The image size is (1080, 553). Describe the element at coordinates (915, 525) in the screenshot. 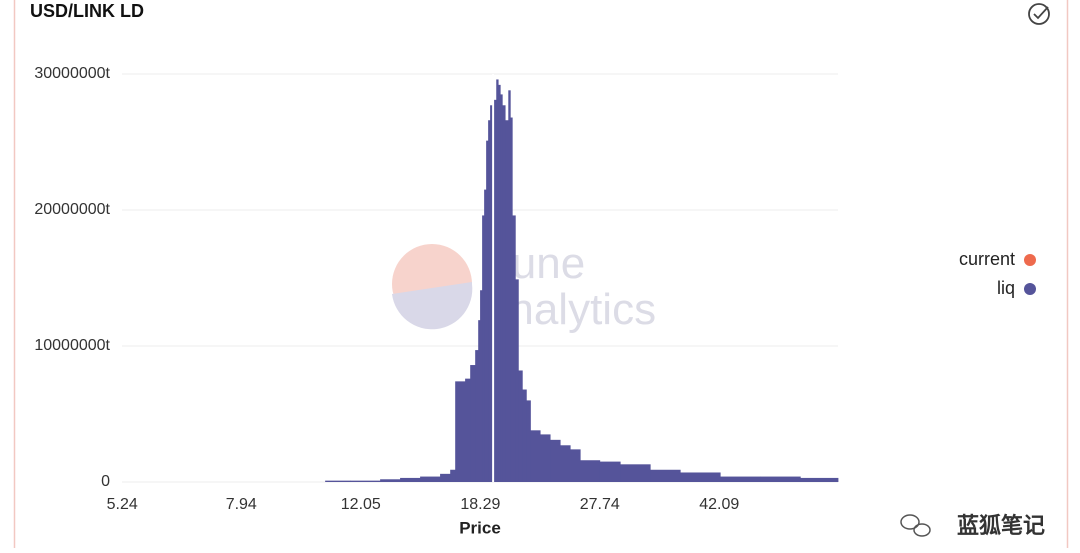

I see `wechat-icon` at that location.